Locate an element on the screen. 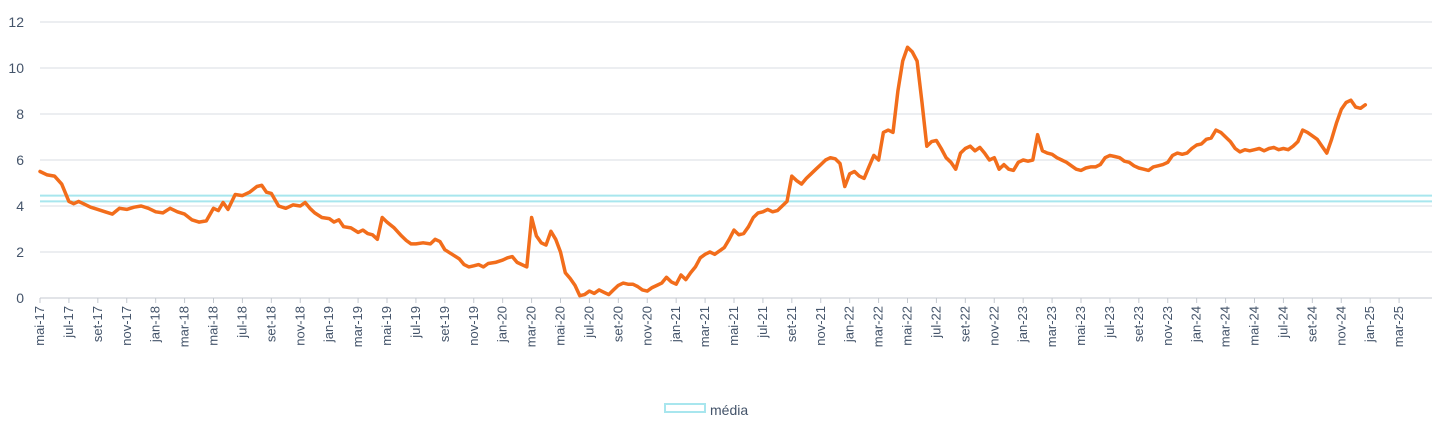 This screenshot has width=1432, height=431. y-tick-label: 8 is located at coordinates (20, 114).